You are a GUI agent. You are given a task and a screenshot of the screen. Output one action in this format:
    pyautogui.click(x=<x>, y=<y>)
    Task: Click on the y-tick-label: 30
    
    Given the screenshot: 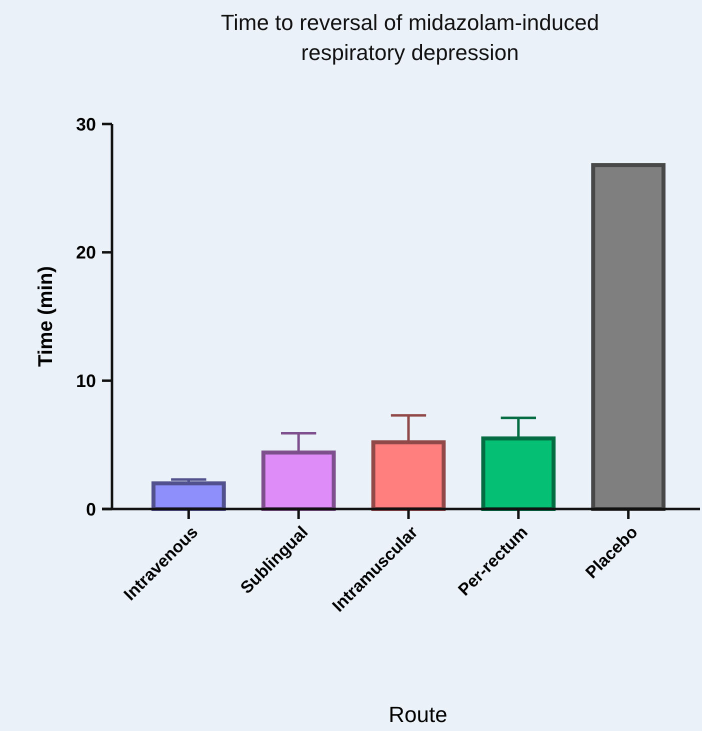 What is the action you would take?
    pyautogui.click(x=86, y=124)
    